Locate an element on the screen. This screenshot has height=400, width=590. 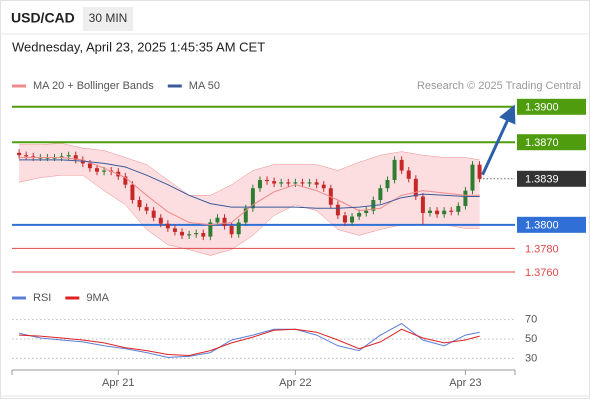
interval-box is located at coordinates (108, 19).